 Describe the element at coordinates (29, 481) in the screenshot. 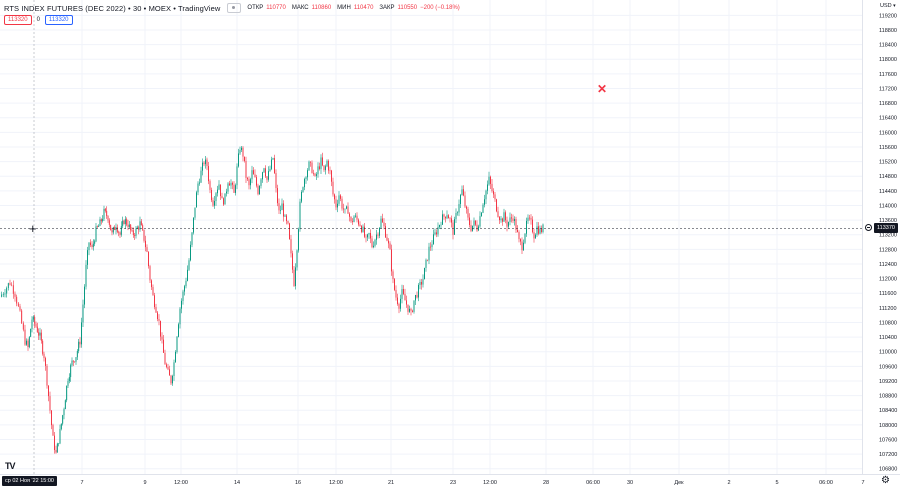

I see `crosshair-time-label: ср 02 Ноя '22 15:00` at that location.